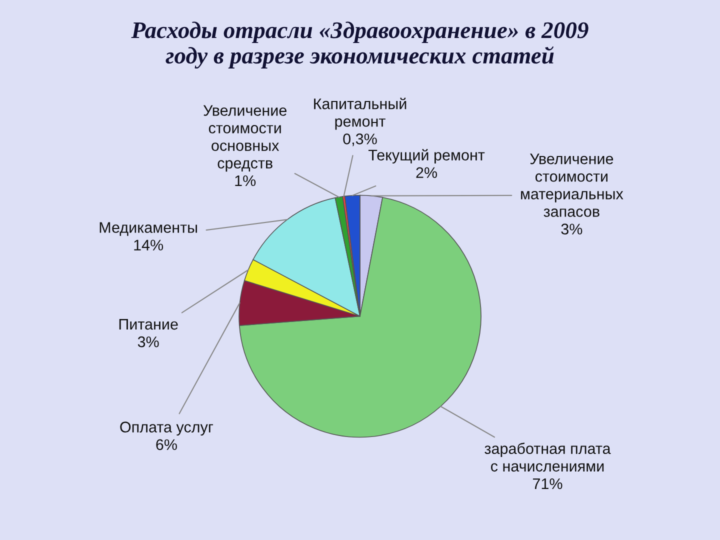 This screenshot has width=720, height=540. What do you see at coordinates (427, 172) in the screenshot?
I see `data-label: 2%` at bounding box center [427, 172].